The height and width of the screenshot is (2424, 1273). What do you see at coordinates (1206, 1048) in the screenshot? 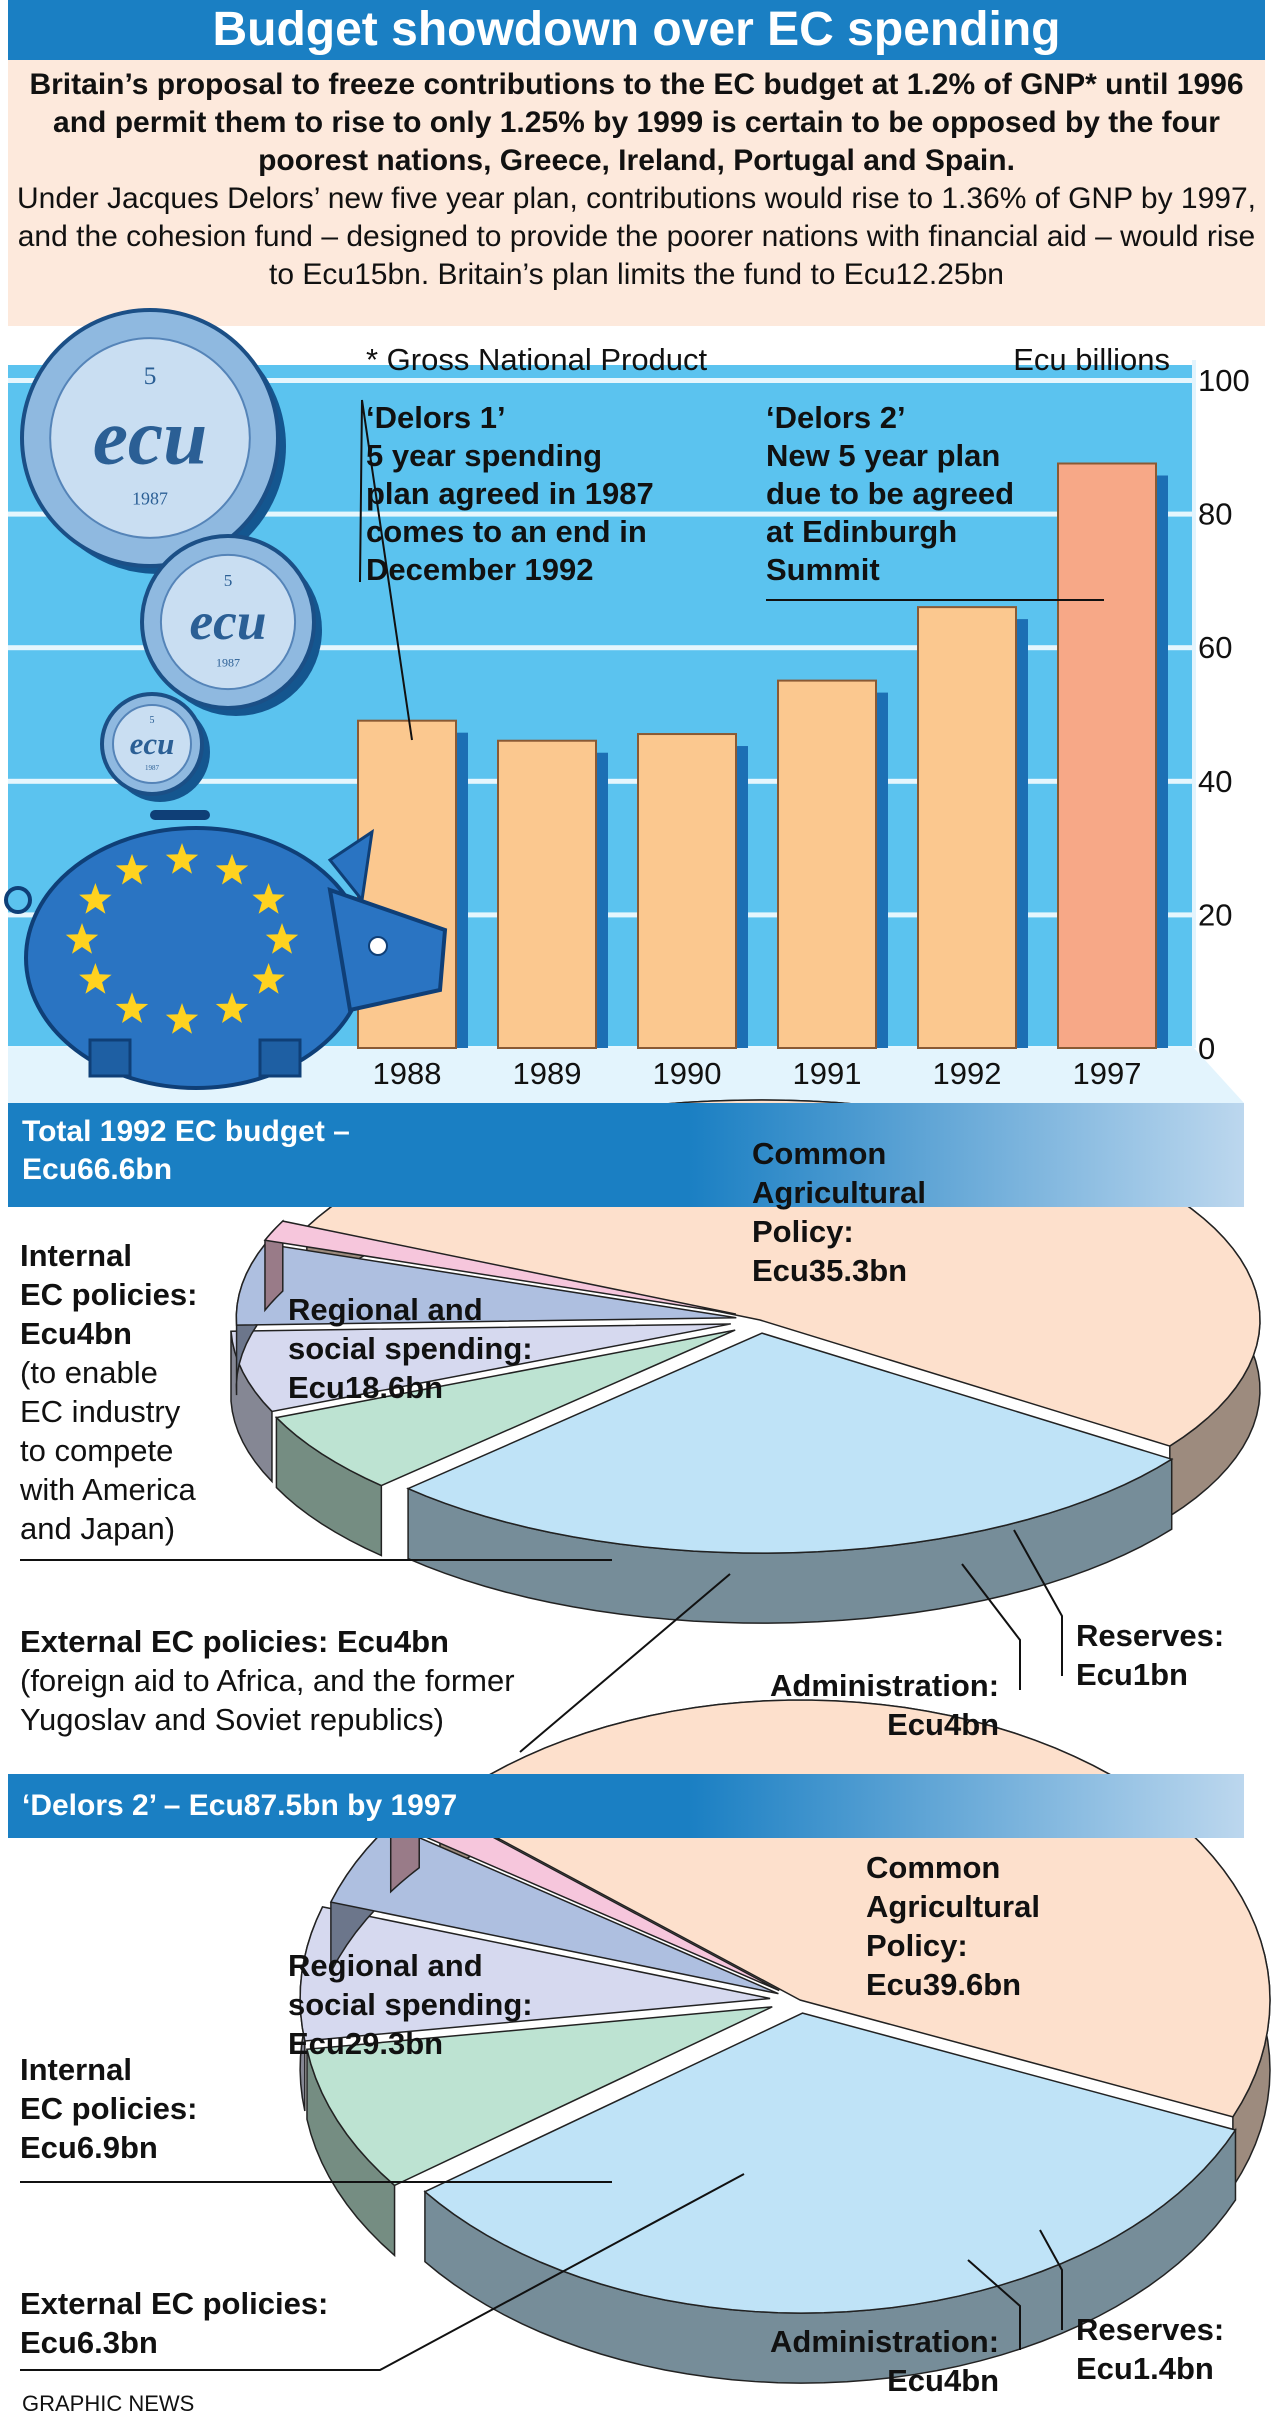
I see `y-tick-0: 0` at bounding box center [1206, 1048].